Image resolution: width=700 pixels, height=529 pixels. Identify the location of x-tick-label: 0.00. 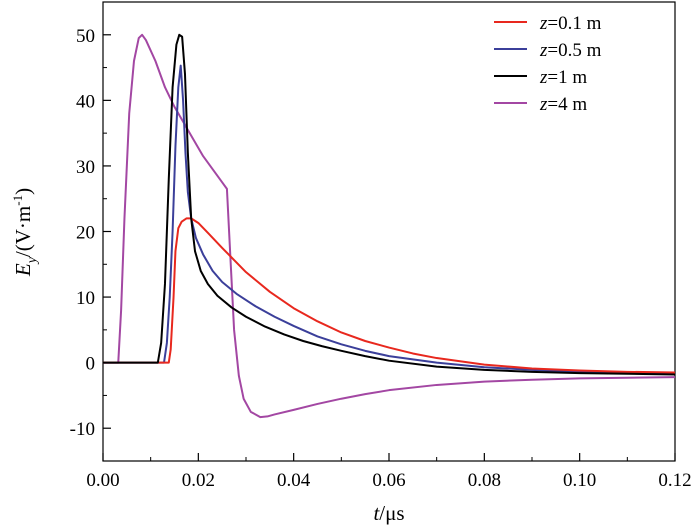
(102, 480).